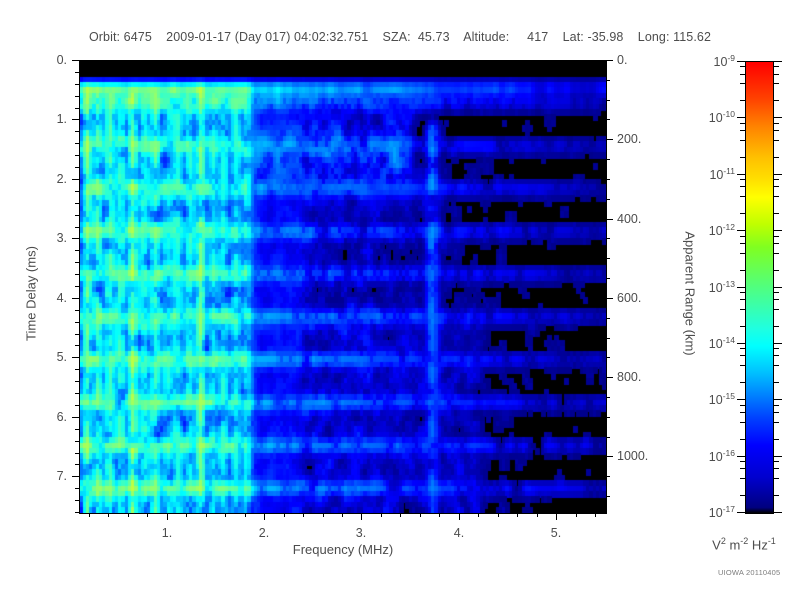  What do you see at coordinates (728, 113) in the screenshot?
I see `colorbar-exponent: -10` at bounding box center [728, 113].